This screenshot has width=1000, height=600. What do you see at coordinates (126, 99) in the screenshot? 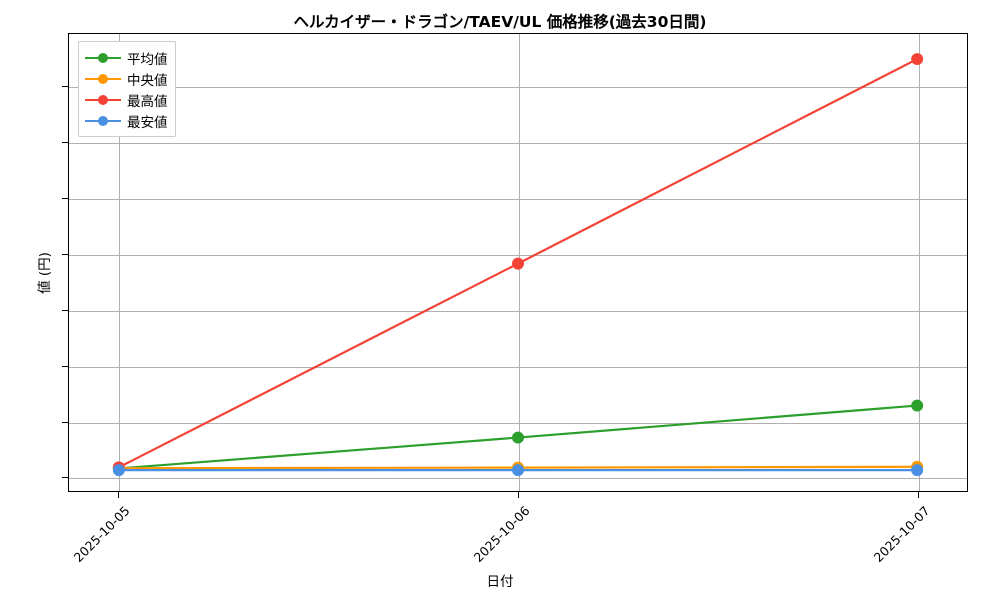
I see `legend-item: 最高値` at bounding box center [126, 99].